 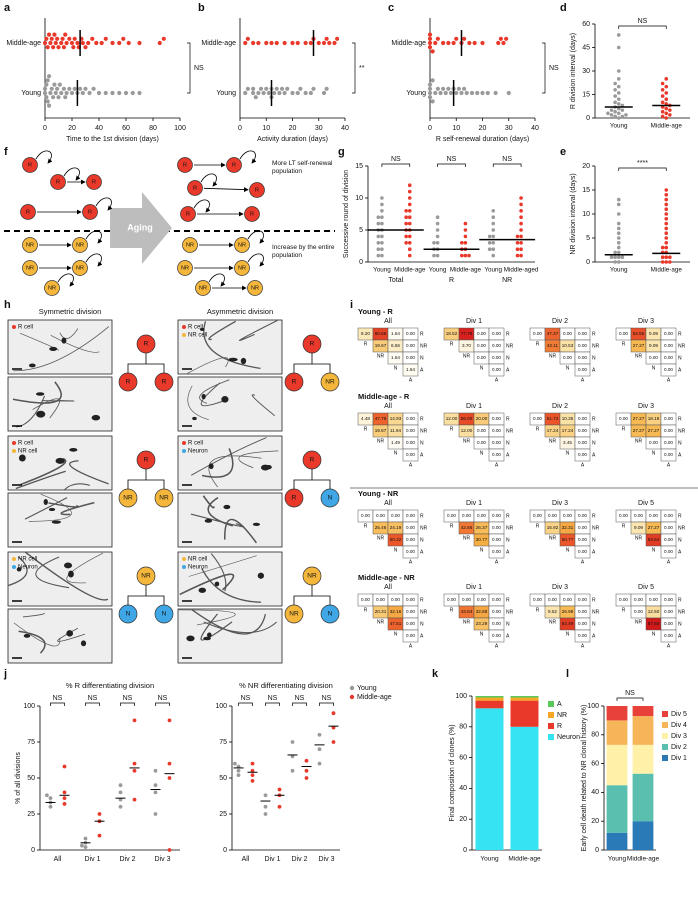 What do you see at coordinates (27, 560) in the screenshot?
I see `legend-label: NR cell` at bounding box center [27, 560].